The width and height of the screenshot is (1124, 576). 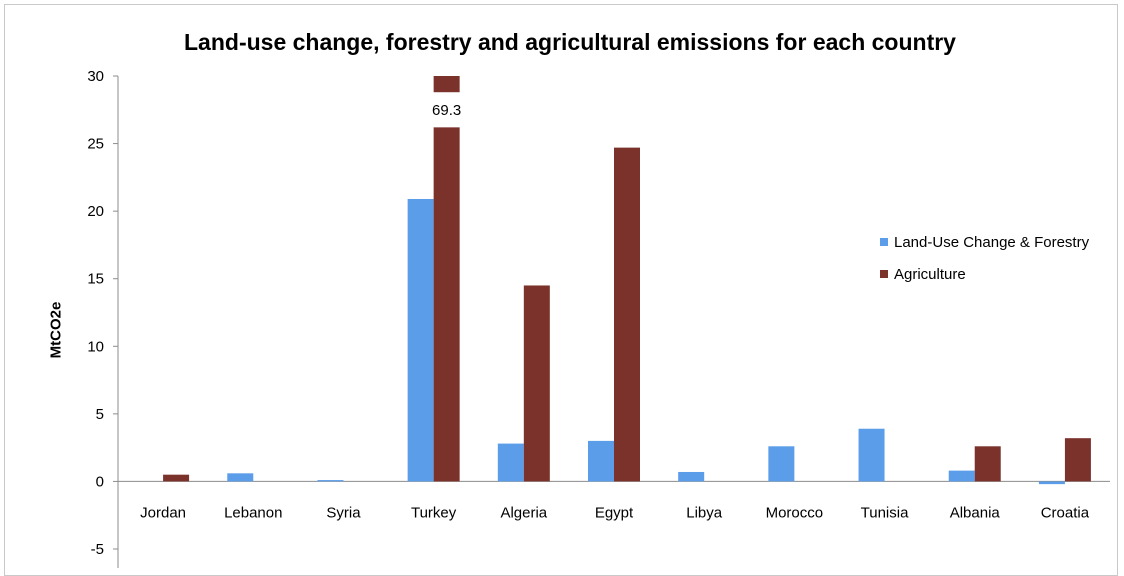 What do you see at coordinates (614, 512) in the screenshot?
I see `x-tick-label: Egypt` at bounding box center [614, 512].